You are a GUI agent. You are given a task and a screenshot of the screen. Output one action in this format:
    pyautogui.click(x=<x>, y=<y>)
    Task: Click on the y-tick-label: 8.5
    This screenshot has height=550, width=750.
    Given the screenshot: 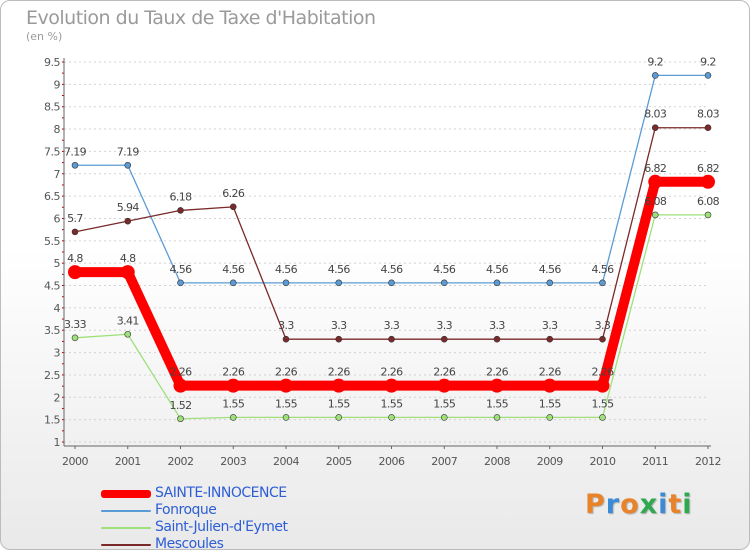 What is the action you would take?
    pyautogui.click(x=52, y=107)
    